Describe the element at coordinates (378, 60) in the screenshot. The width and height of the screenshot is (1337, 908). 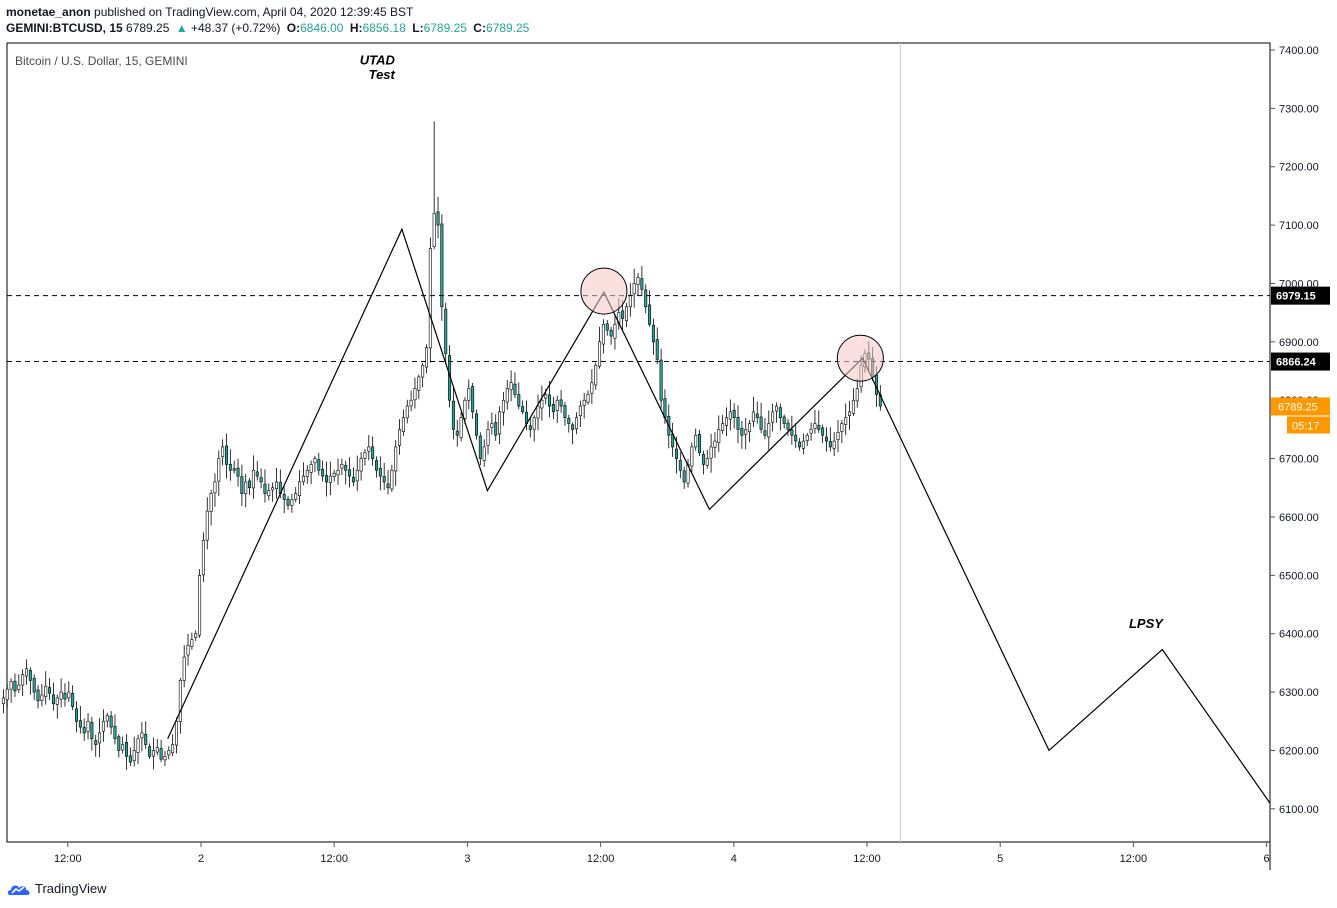
I see `annotation-text: UTAD` at that location.